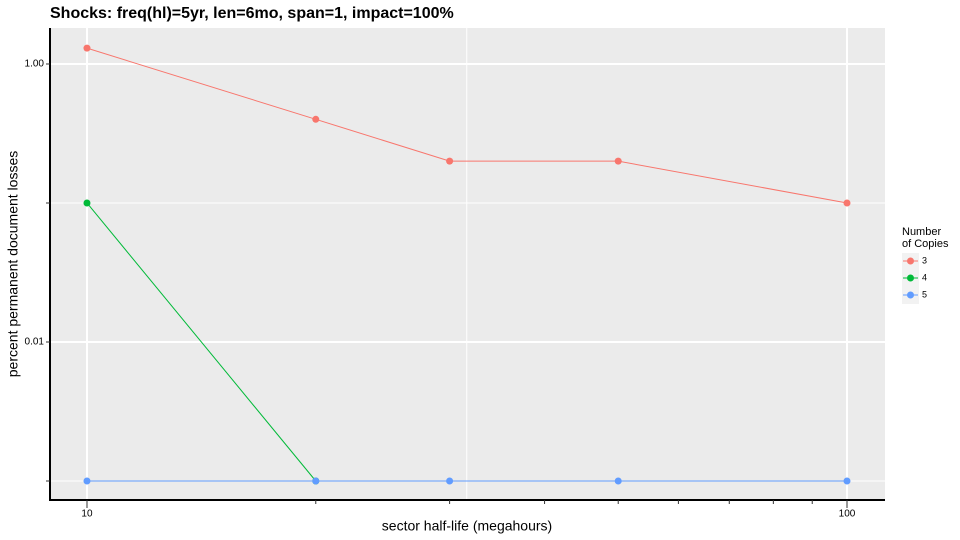  Describe the element at coordinates (35, 64) in the screenshot. I see `y-tick-label: 1.00` at that location.